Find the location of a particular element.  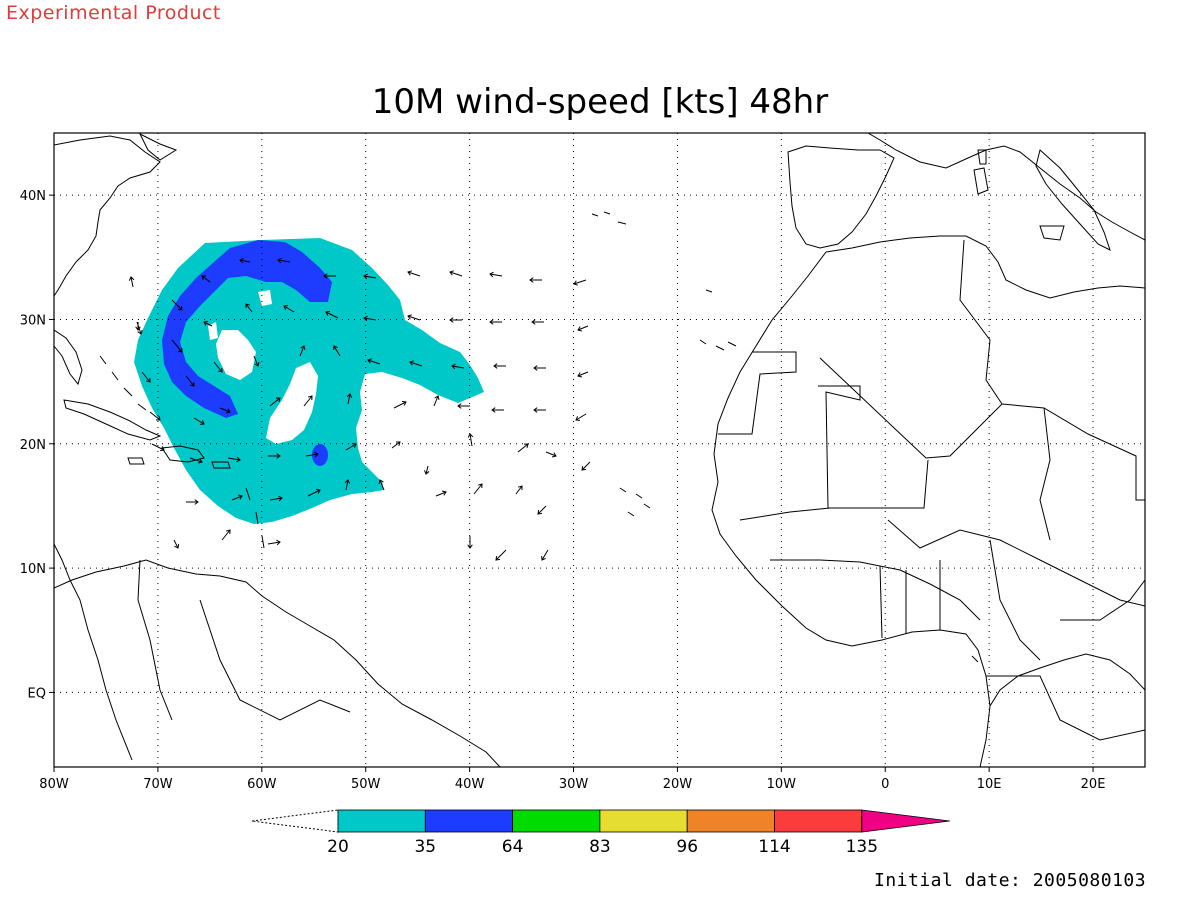

colorbar-high-triangle is located at coordinates (905, 821).